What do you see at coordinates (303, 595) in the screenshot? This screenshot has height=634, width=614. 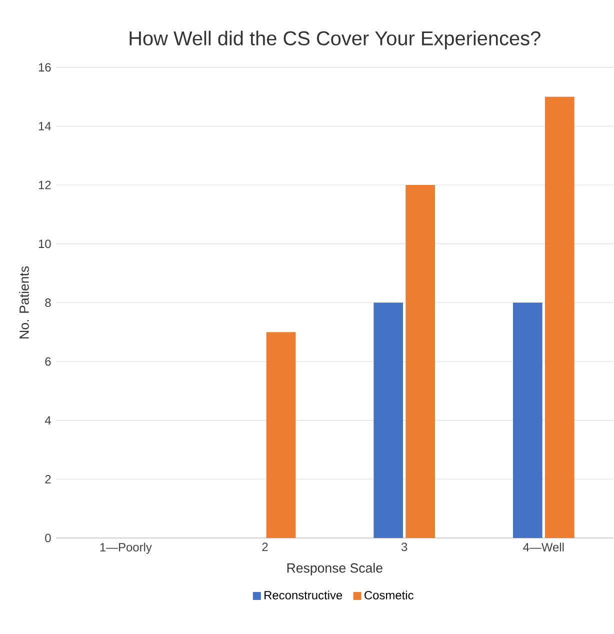 I see `legend-label: Reconstructive` at bounding box center [303, 595].